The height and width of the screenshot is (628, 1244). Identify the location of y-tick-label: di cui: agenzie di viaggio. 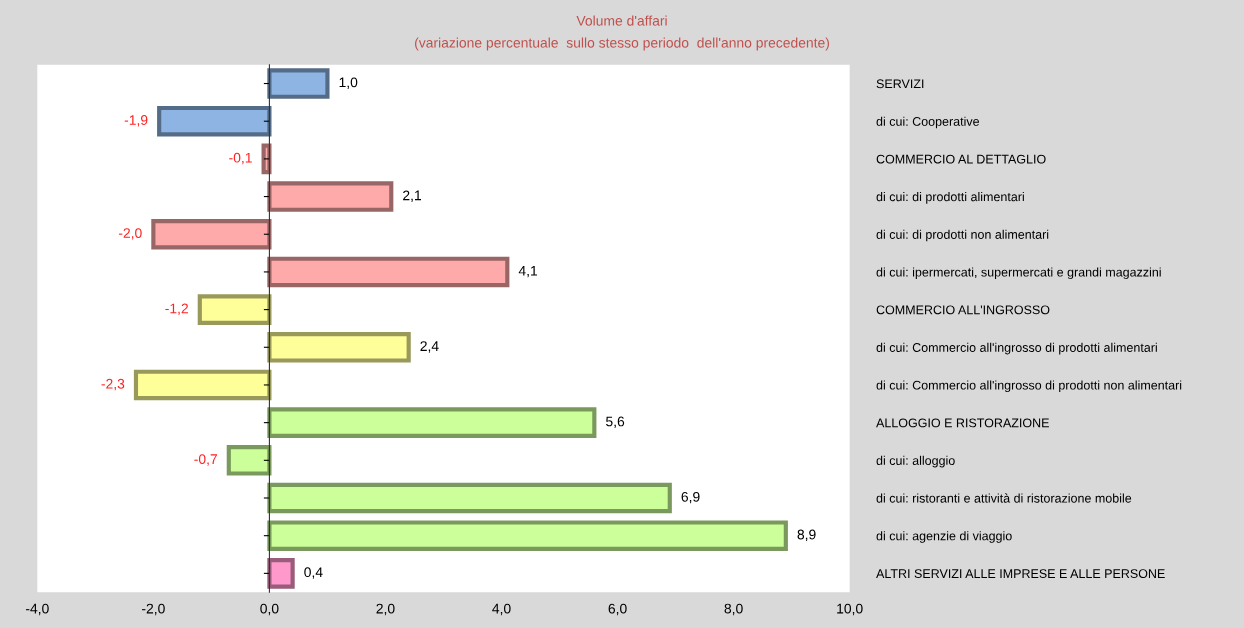
(944, 537).